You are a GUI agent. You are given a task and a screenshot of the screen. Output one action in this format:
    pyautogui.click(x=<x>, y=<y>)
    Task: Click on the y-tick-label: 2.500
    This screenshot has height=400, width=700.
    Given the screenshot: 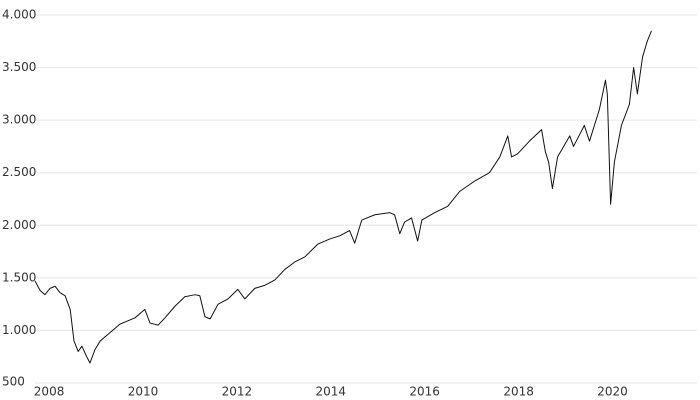 What is the action you would take?
    pyautogui.click(x=19, y=172)
    